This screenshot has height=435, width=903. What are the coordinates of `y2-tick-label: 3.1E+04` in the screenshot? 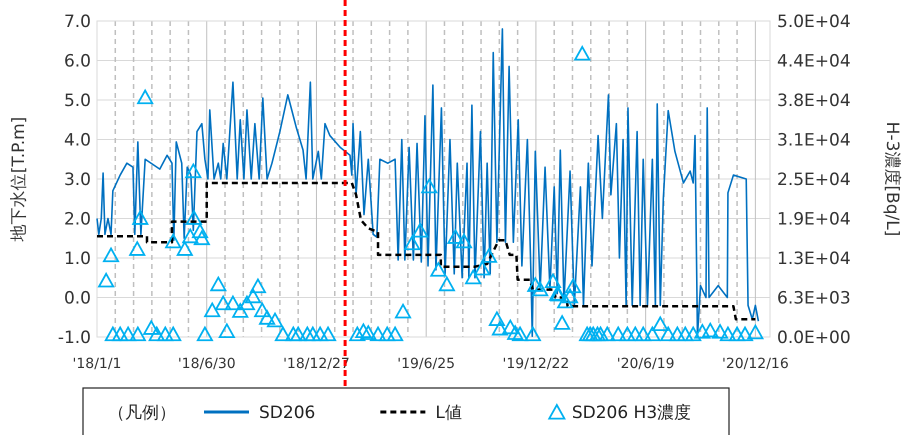 It's located at (814, 140).